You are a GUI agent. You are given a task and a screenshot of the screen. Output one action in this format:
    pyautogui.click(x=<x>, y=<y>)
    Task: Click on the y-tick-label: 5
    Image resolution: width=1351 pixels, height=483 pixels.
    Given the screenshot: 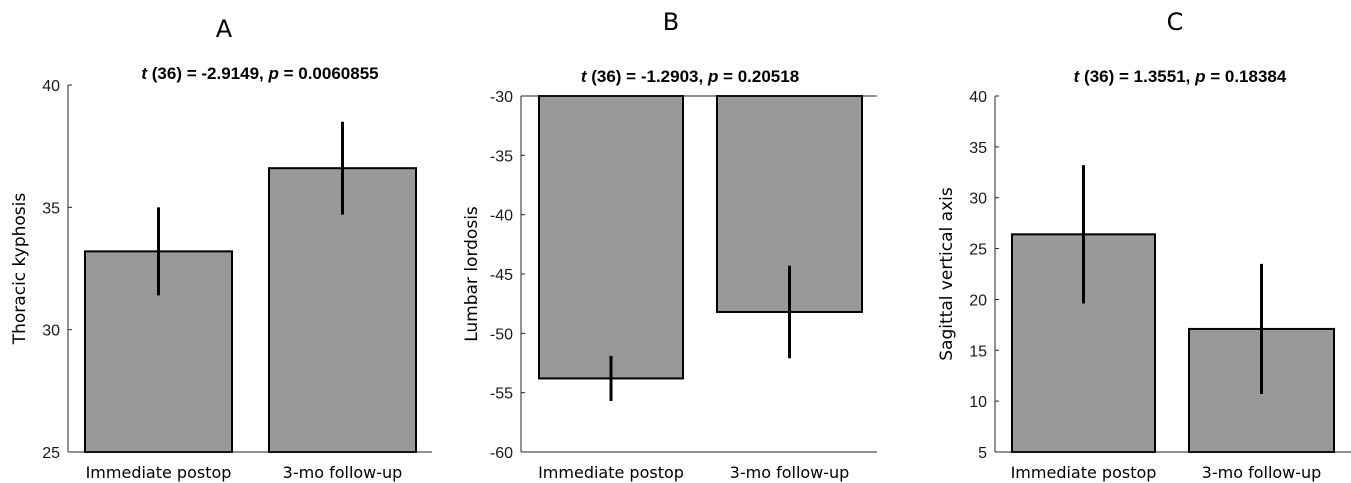 What is the action you would take?
    pyautogui.click(x=982, y=453)
    